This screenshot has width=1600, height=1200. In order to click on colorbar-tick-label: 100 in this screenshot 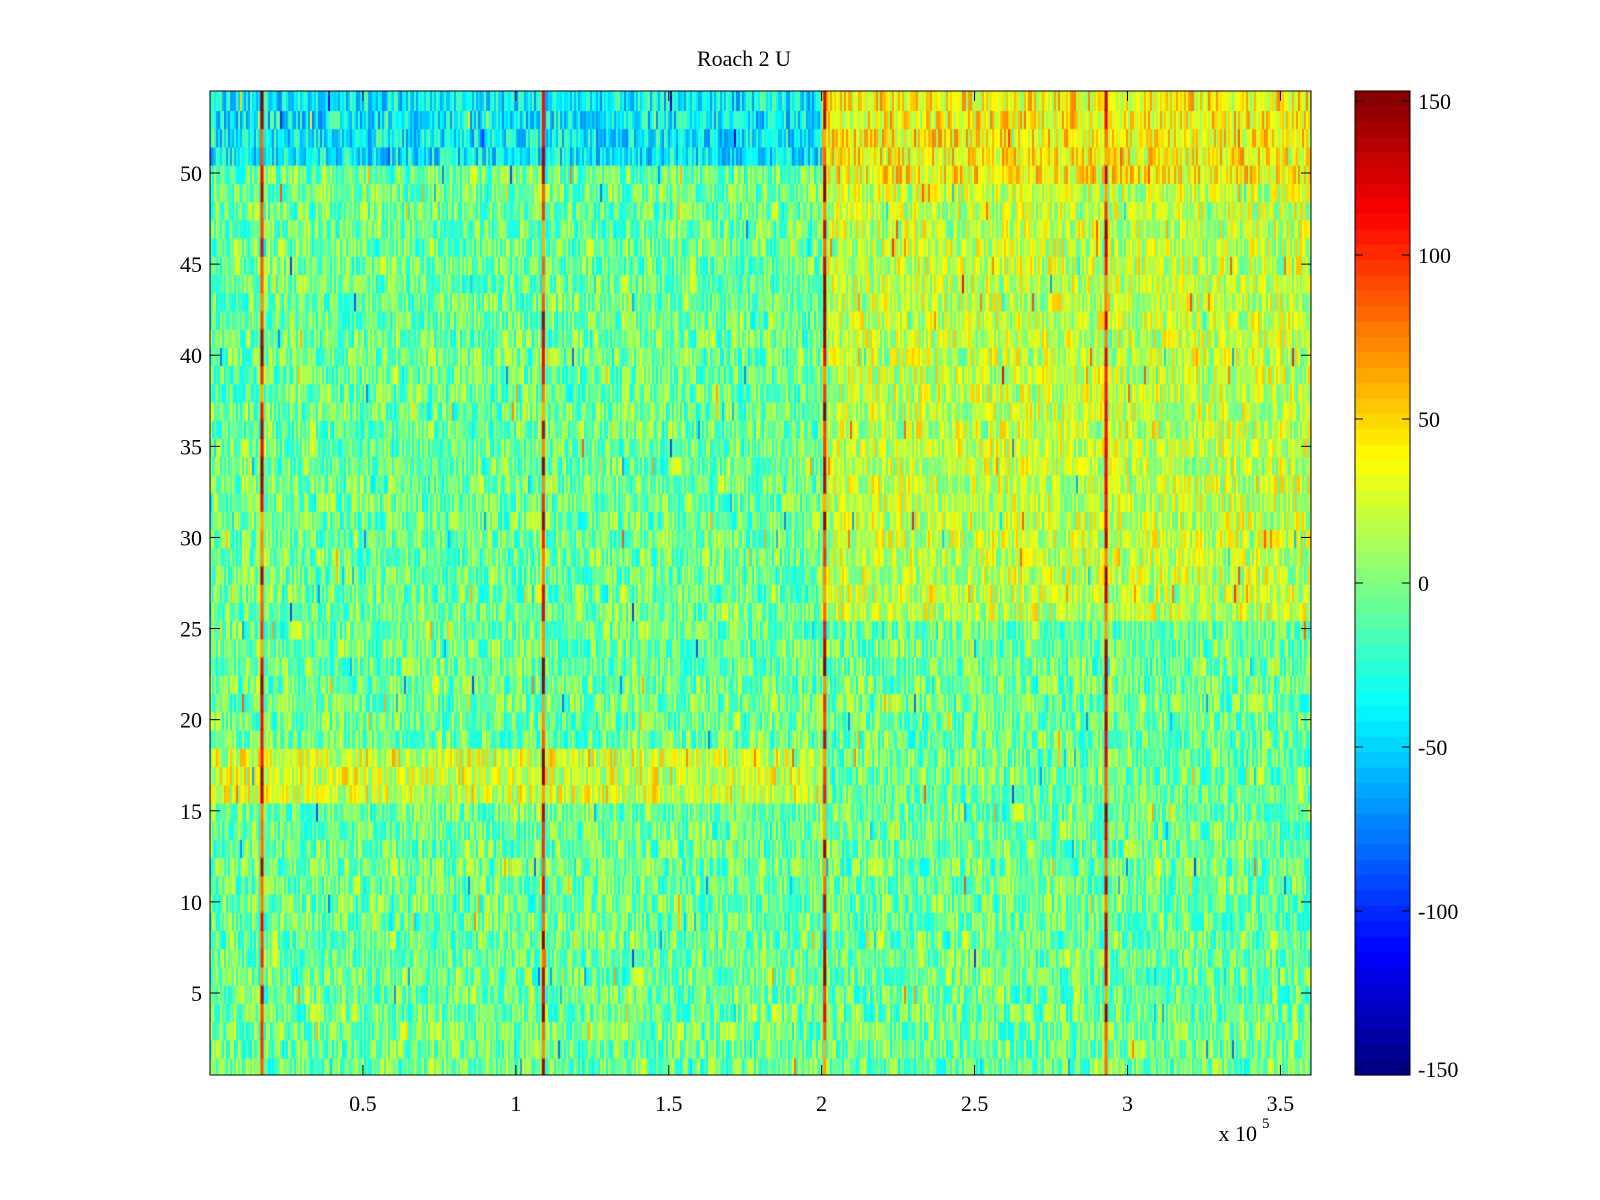, I will do `click(1434, 255)`.